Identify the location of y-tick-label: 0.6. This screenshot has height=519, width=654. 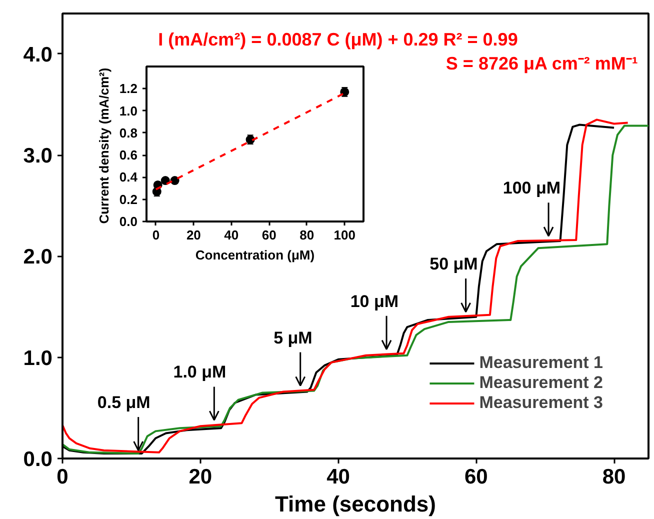
(128, 155).